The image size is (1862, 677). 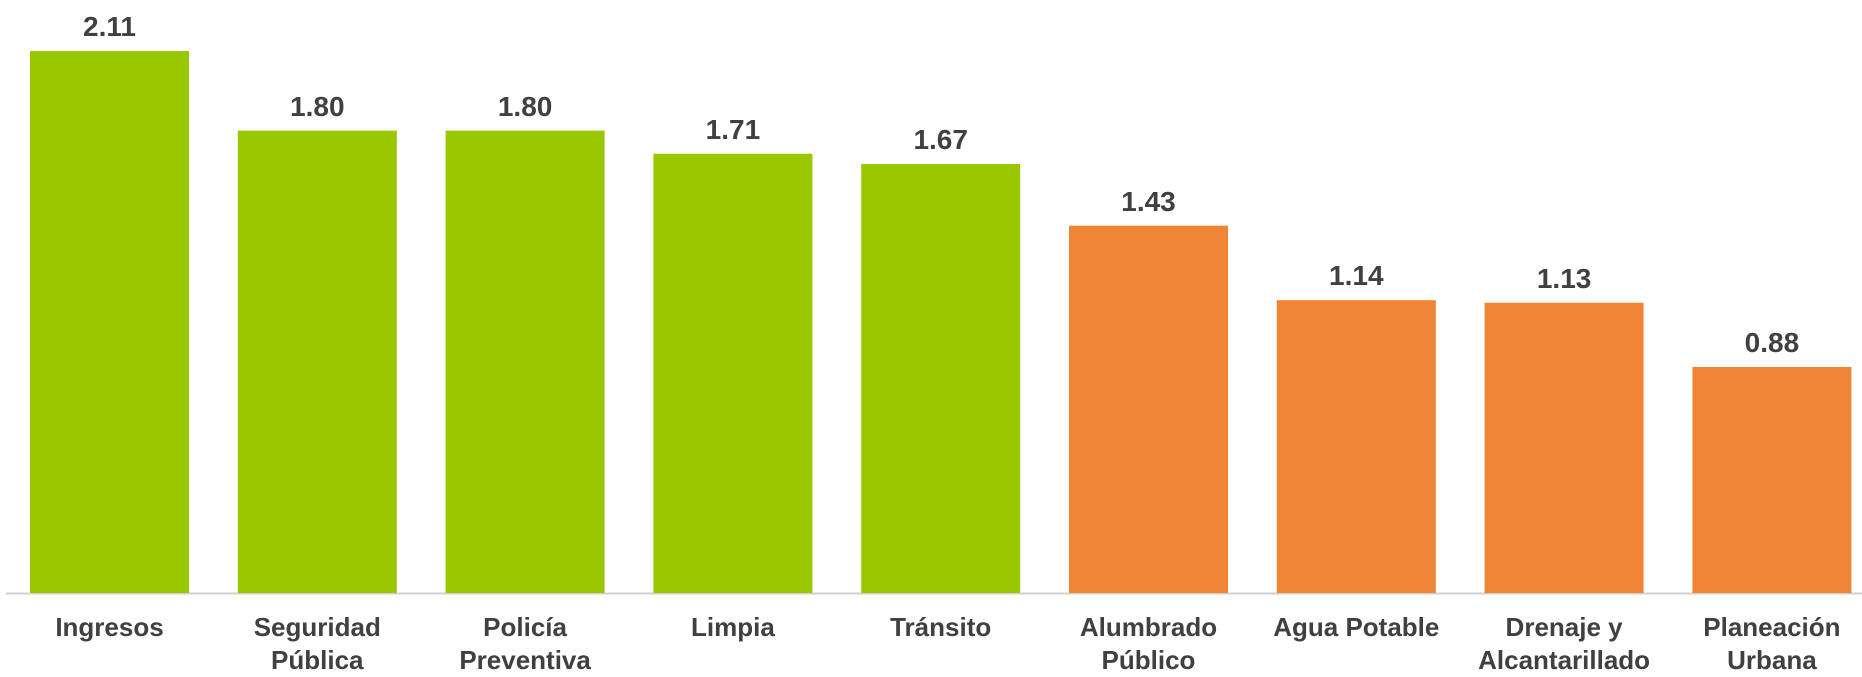 I want to click on x-tick-label: Tránsito, so click(x=941, y=627).